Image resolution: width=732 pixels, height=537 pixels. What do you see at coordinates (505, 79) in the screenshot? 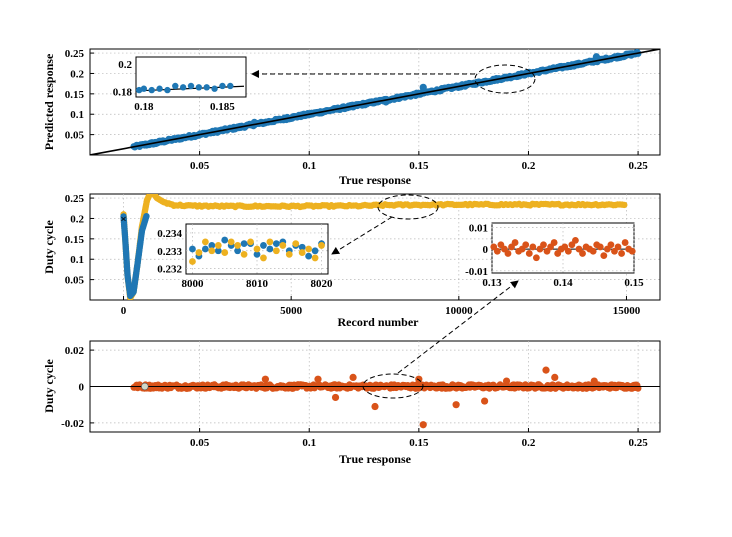
I see `top-zoom-ellipse` at bounding box center [505, 79].